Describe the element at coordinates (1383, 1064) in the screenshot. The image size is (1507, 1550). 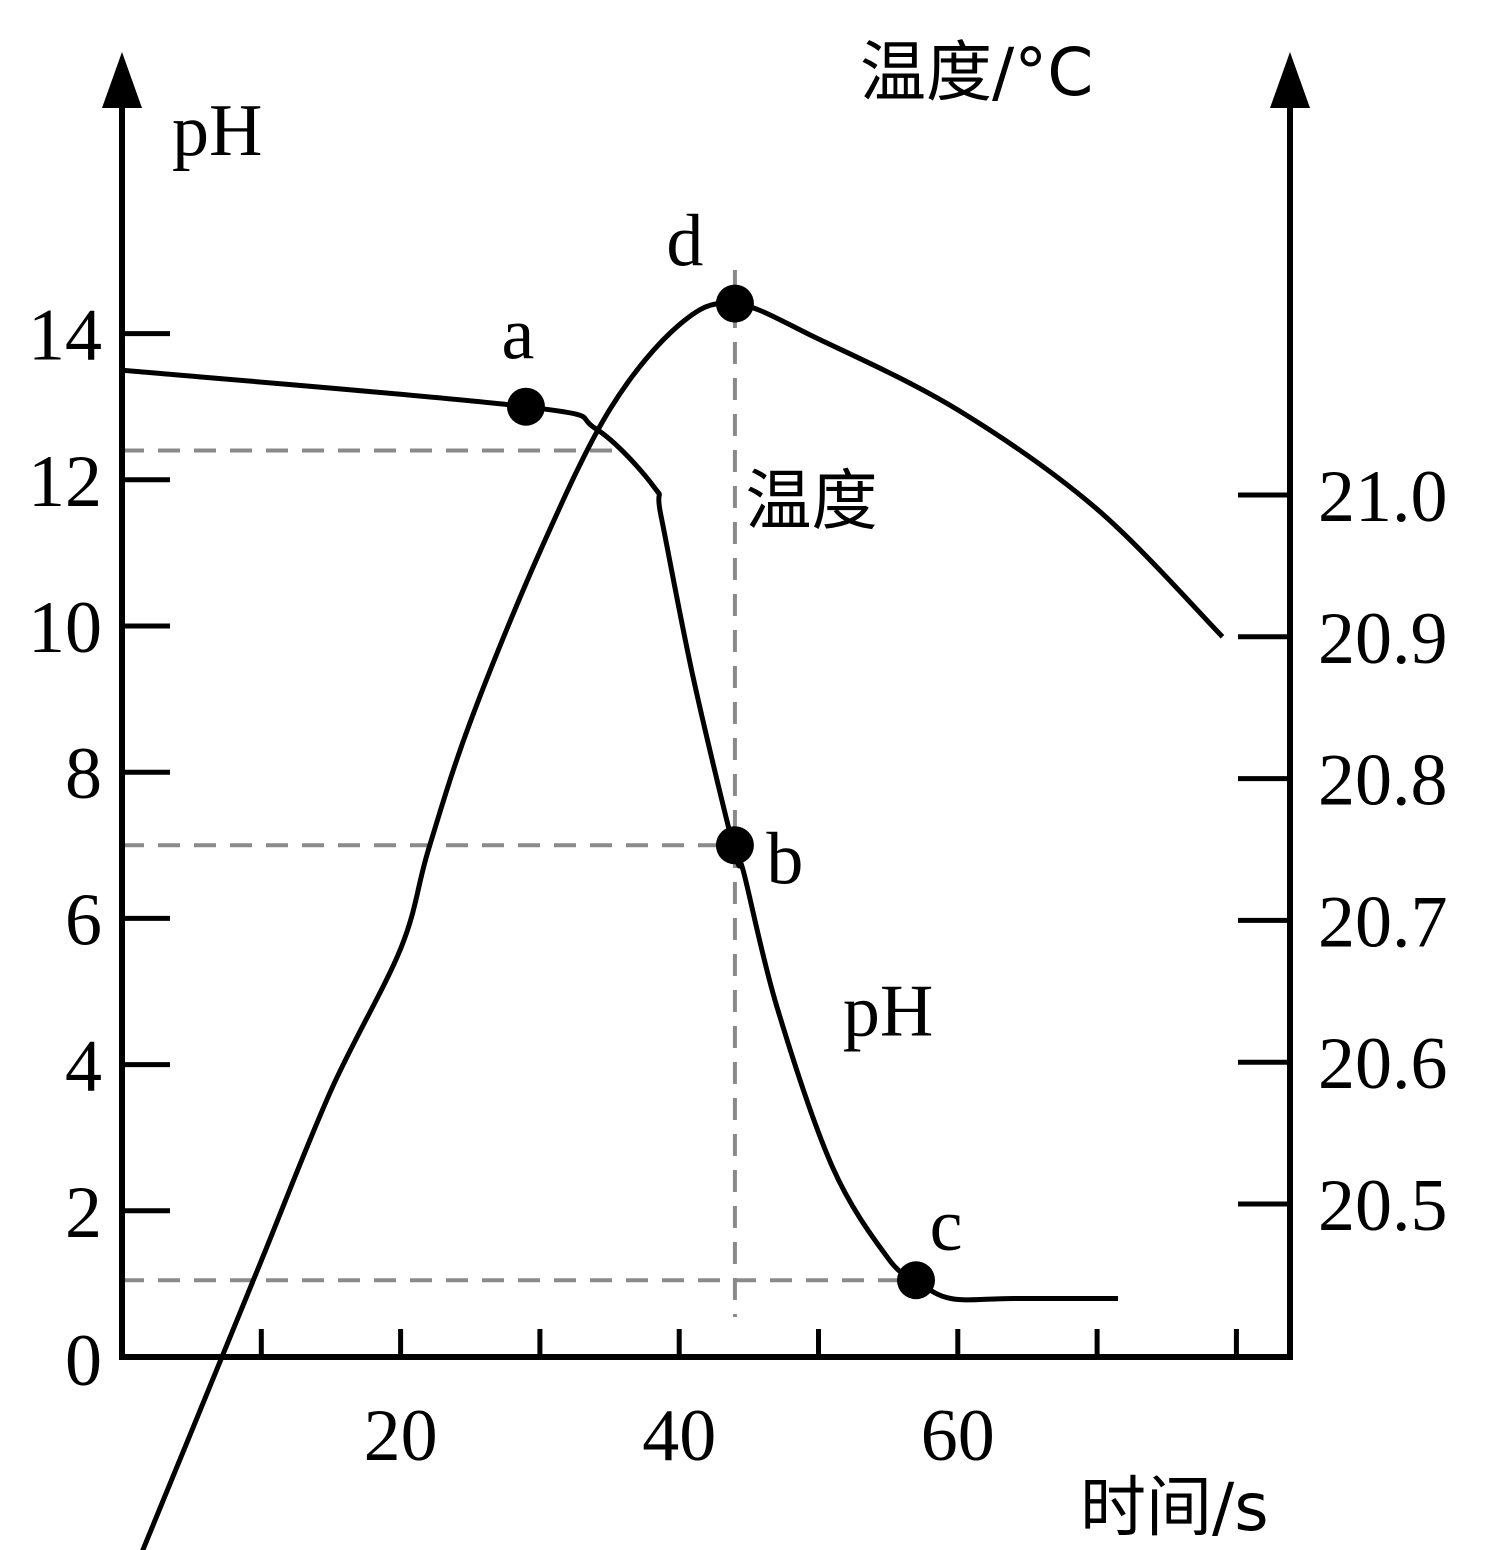
I see `y-right-tick-label: 20.6` at that location.